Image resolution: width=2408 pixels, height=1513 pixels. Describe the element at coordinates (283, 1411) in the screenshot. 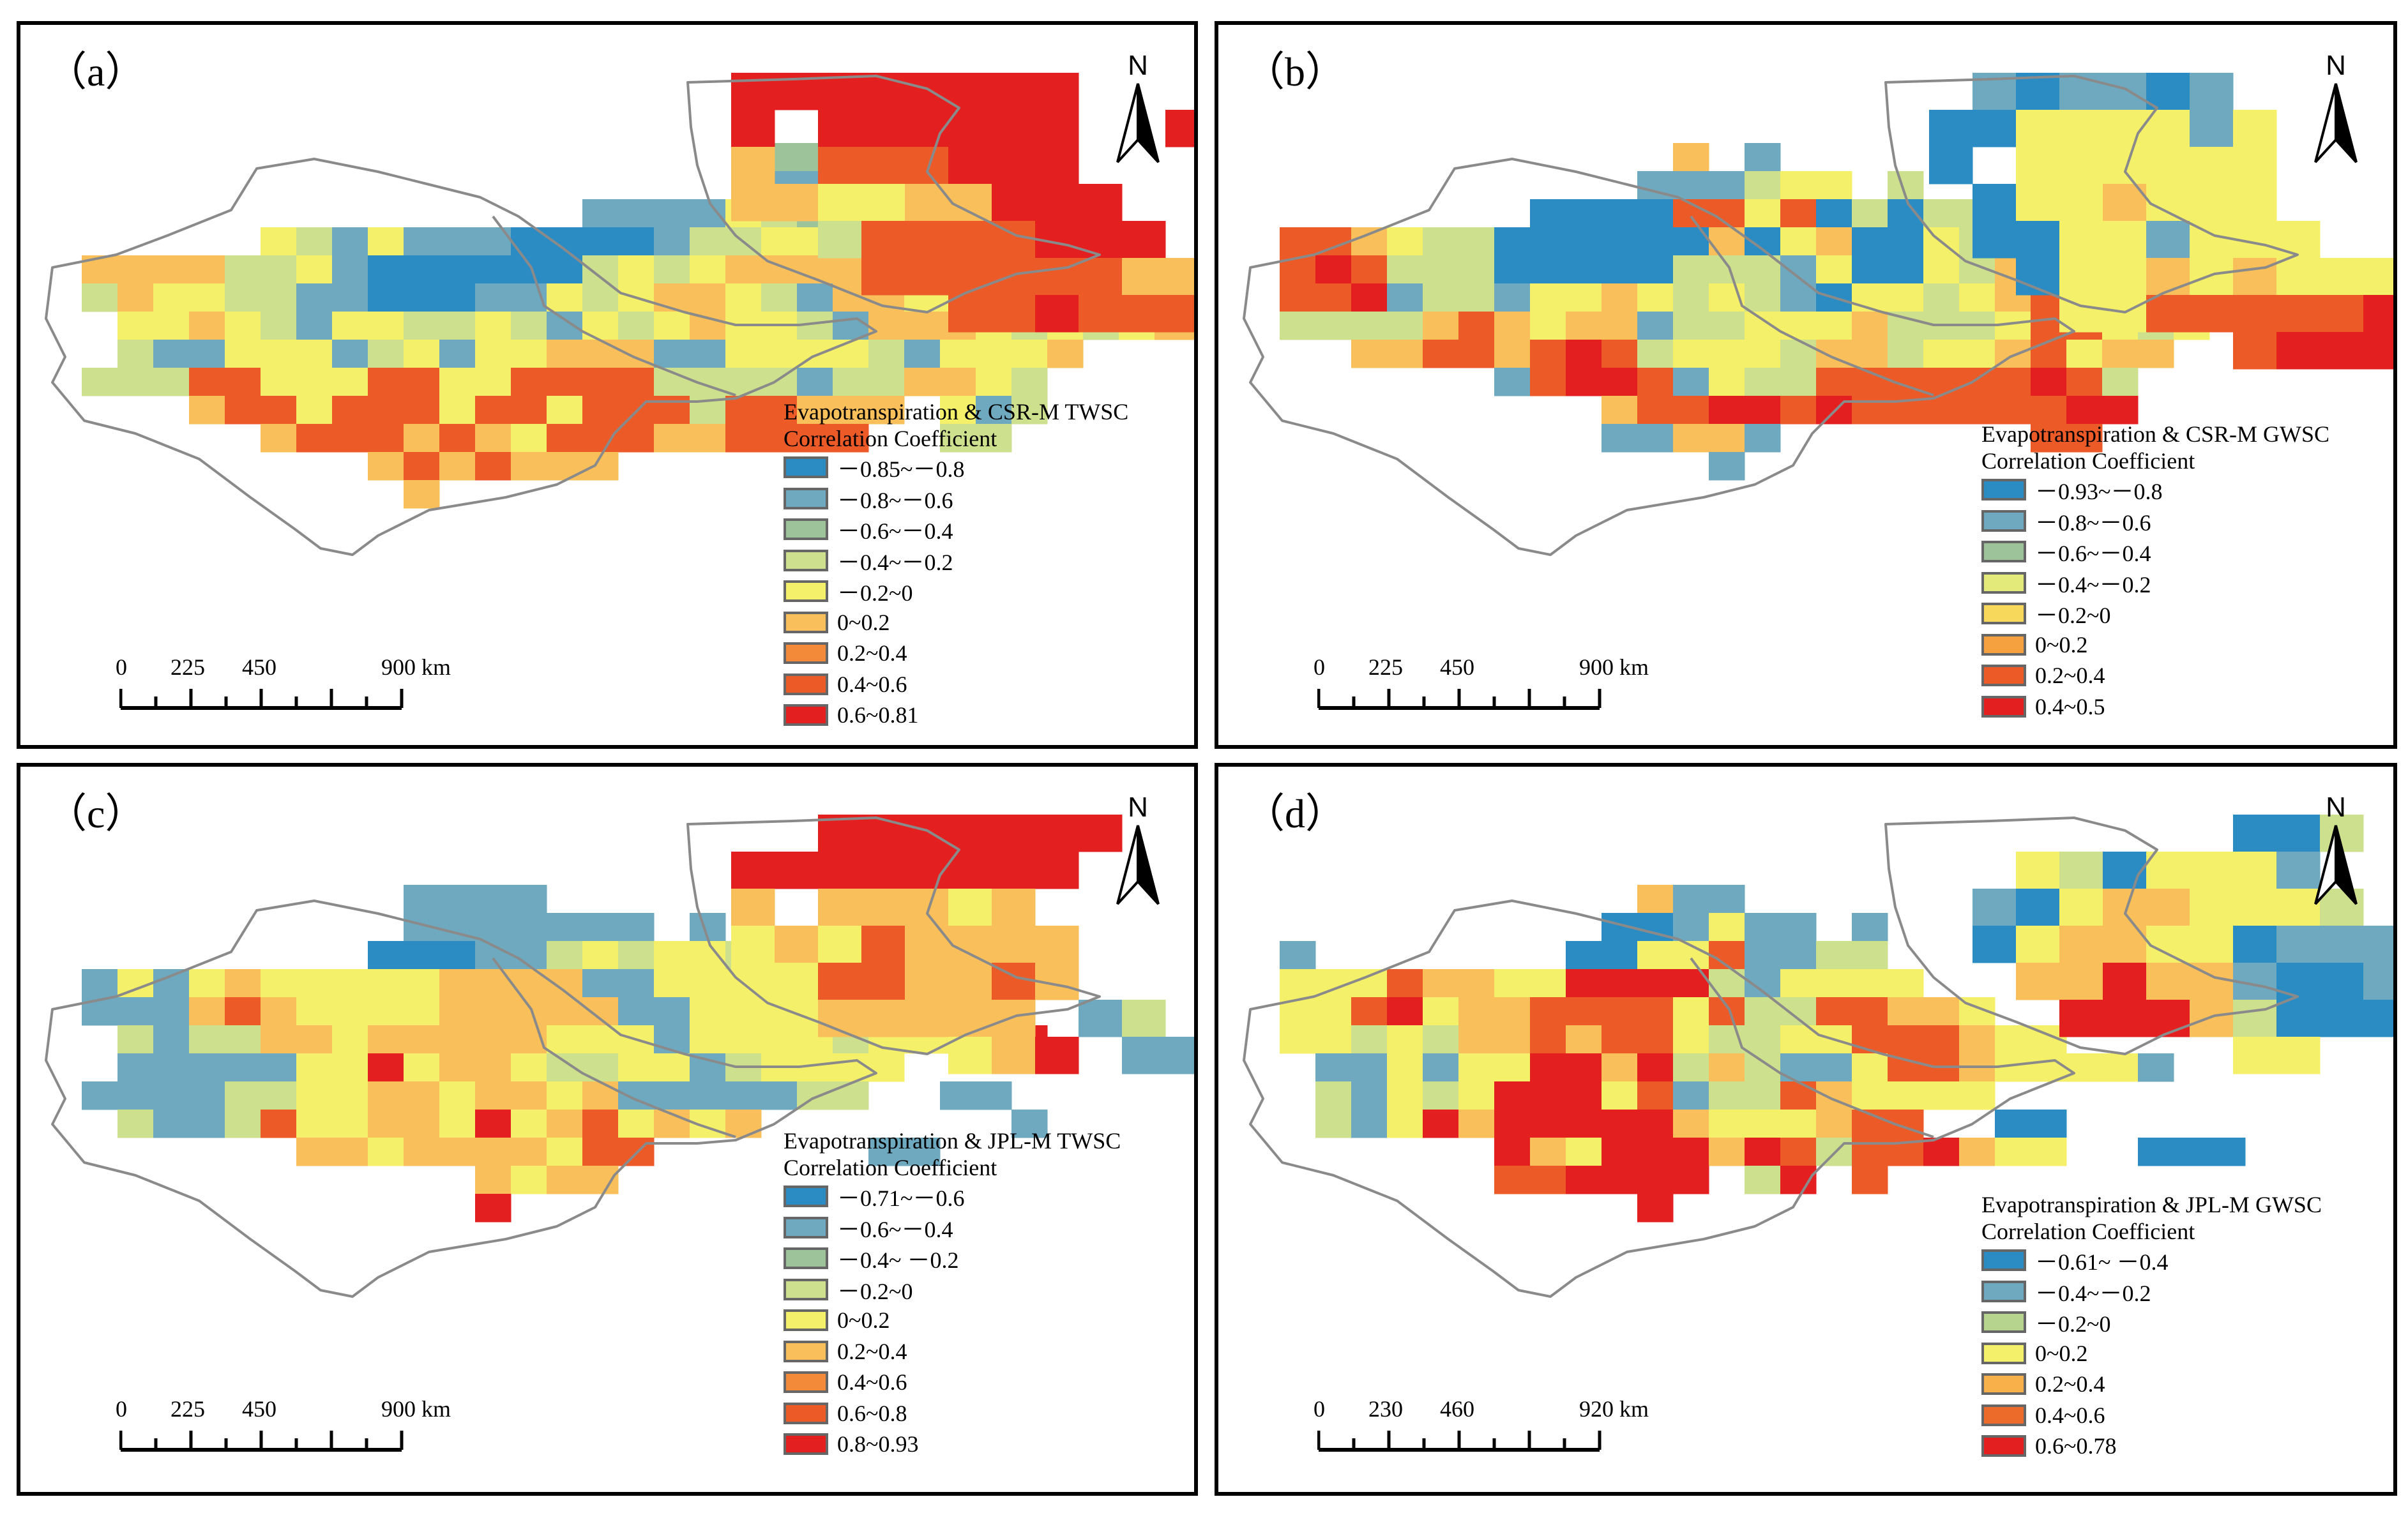

I see `scale-labels: 0 225 450 900 km` at that location.